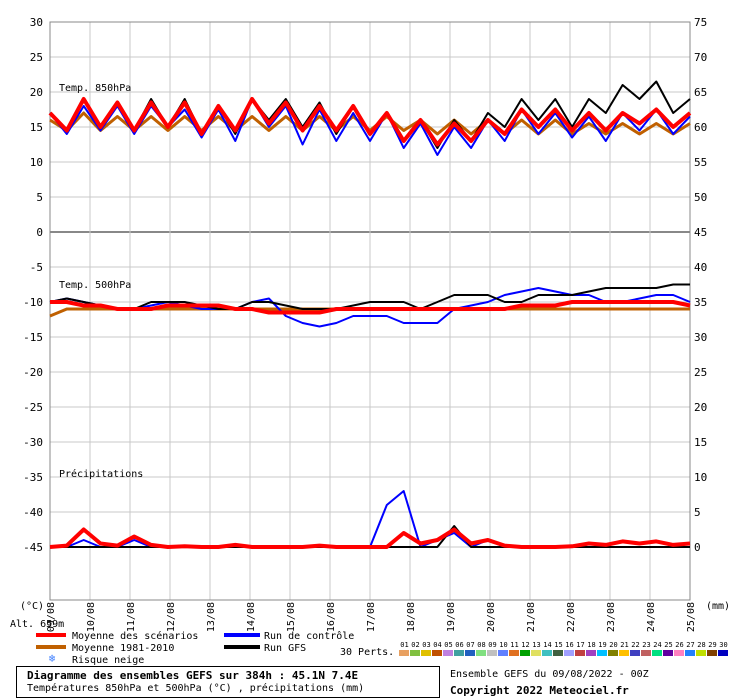 Image resolution: width=740 pixels, height=700 pixels. Describe the element at coordinates (171, 617) in the screenshot. I see `date-tick-label: 12/08` at that location.